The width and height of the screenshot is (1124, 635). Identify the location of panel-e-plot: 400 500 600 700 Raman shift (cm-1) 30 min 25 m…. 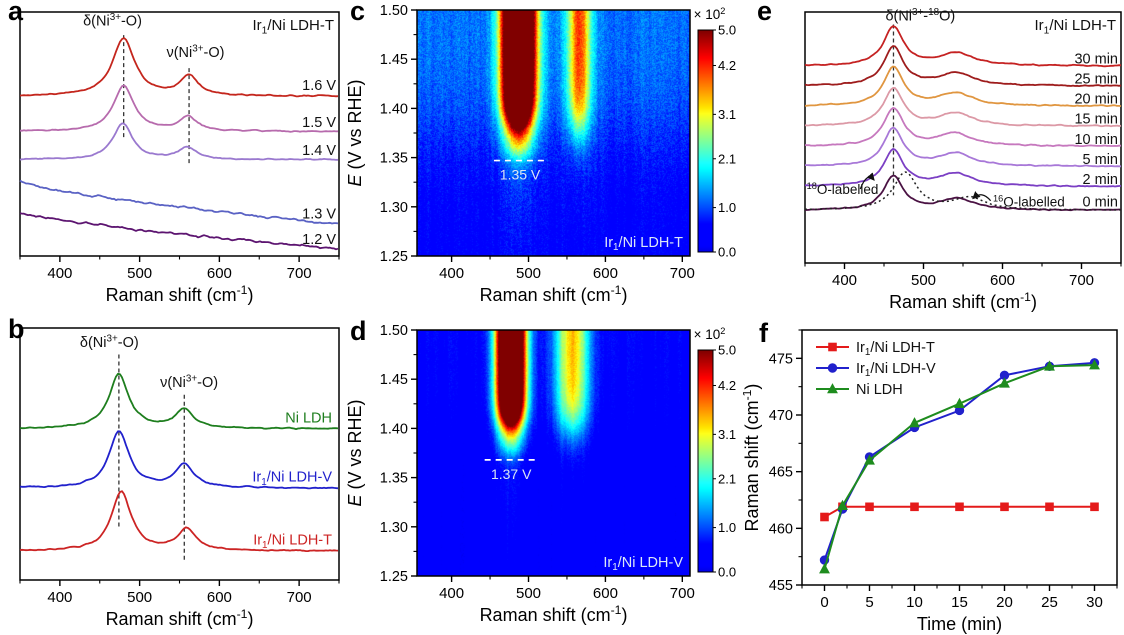
(963, 159).